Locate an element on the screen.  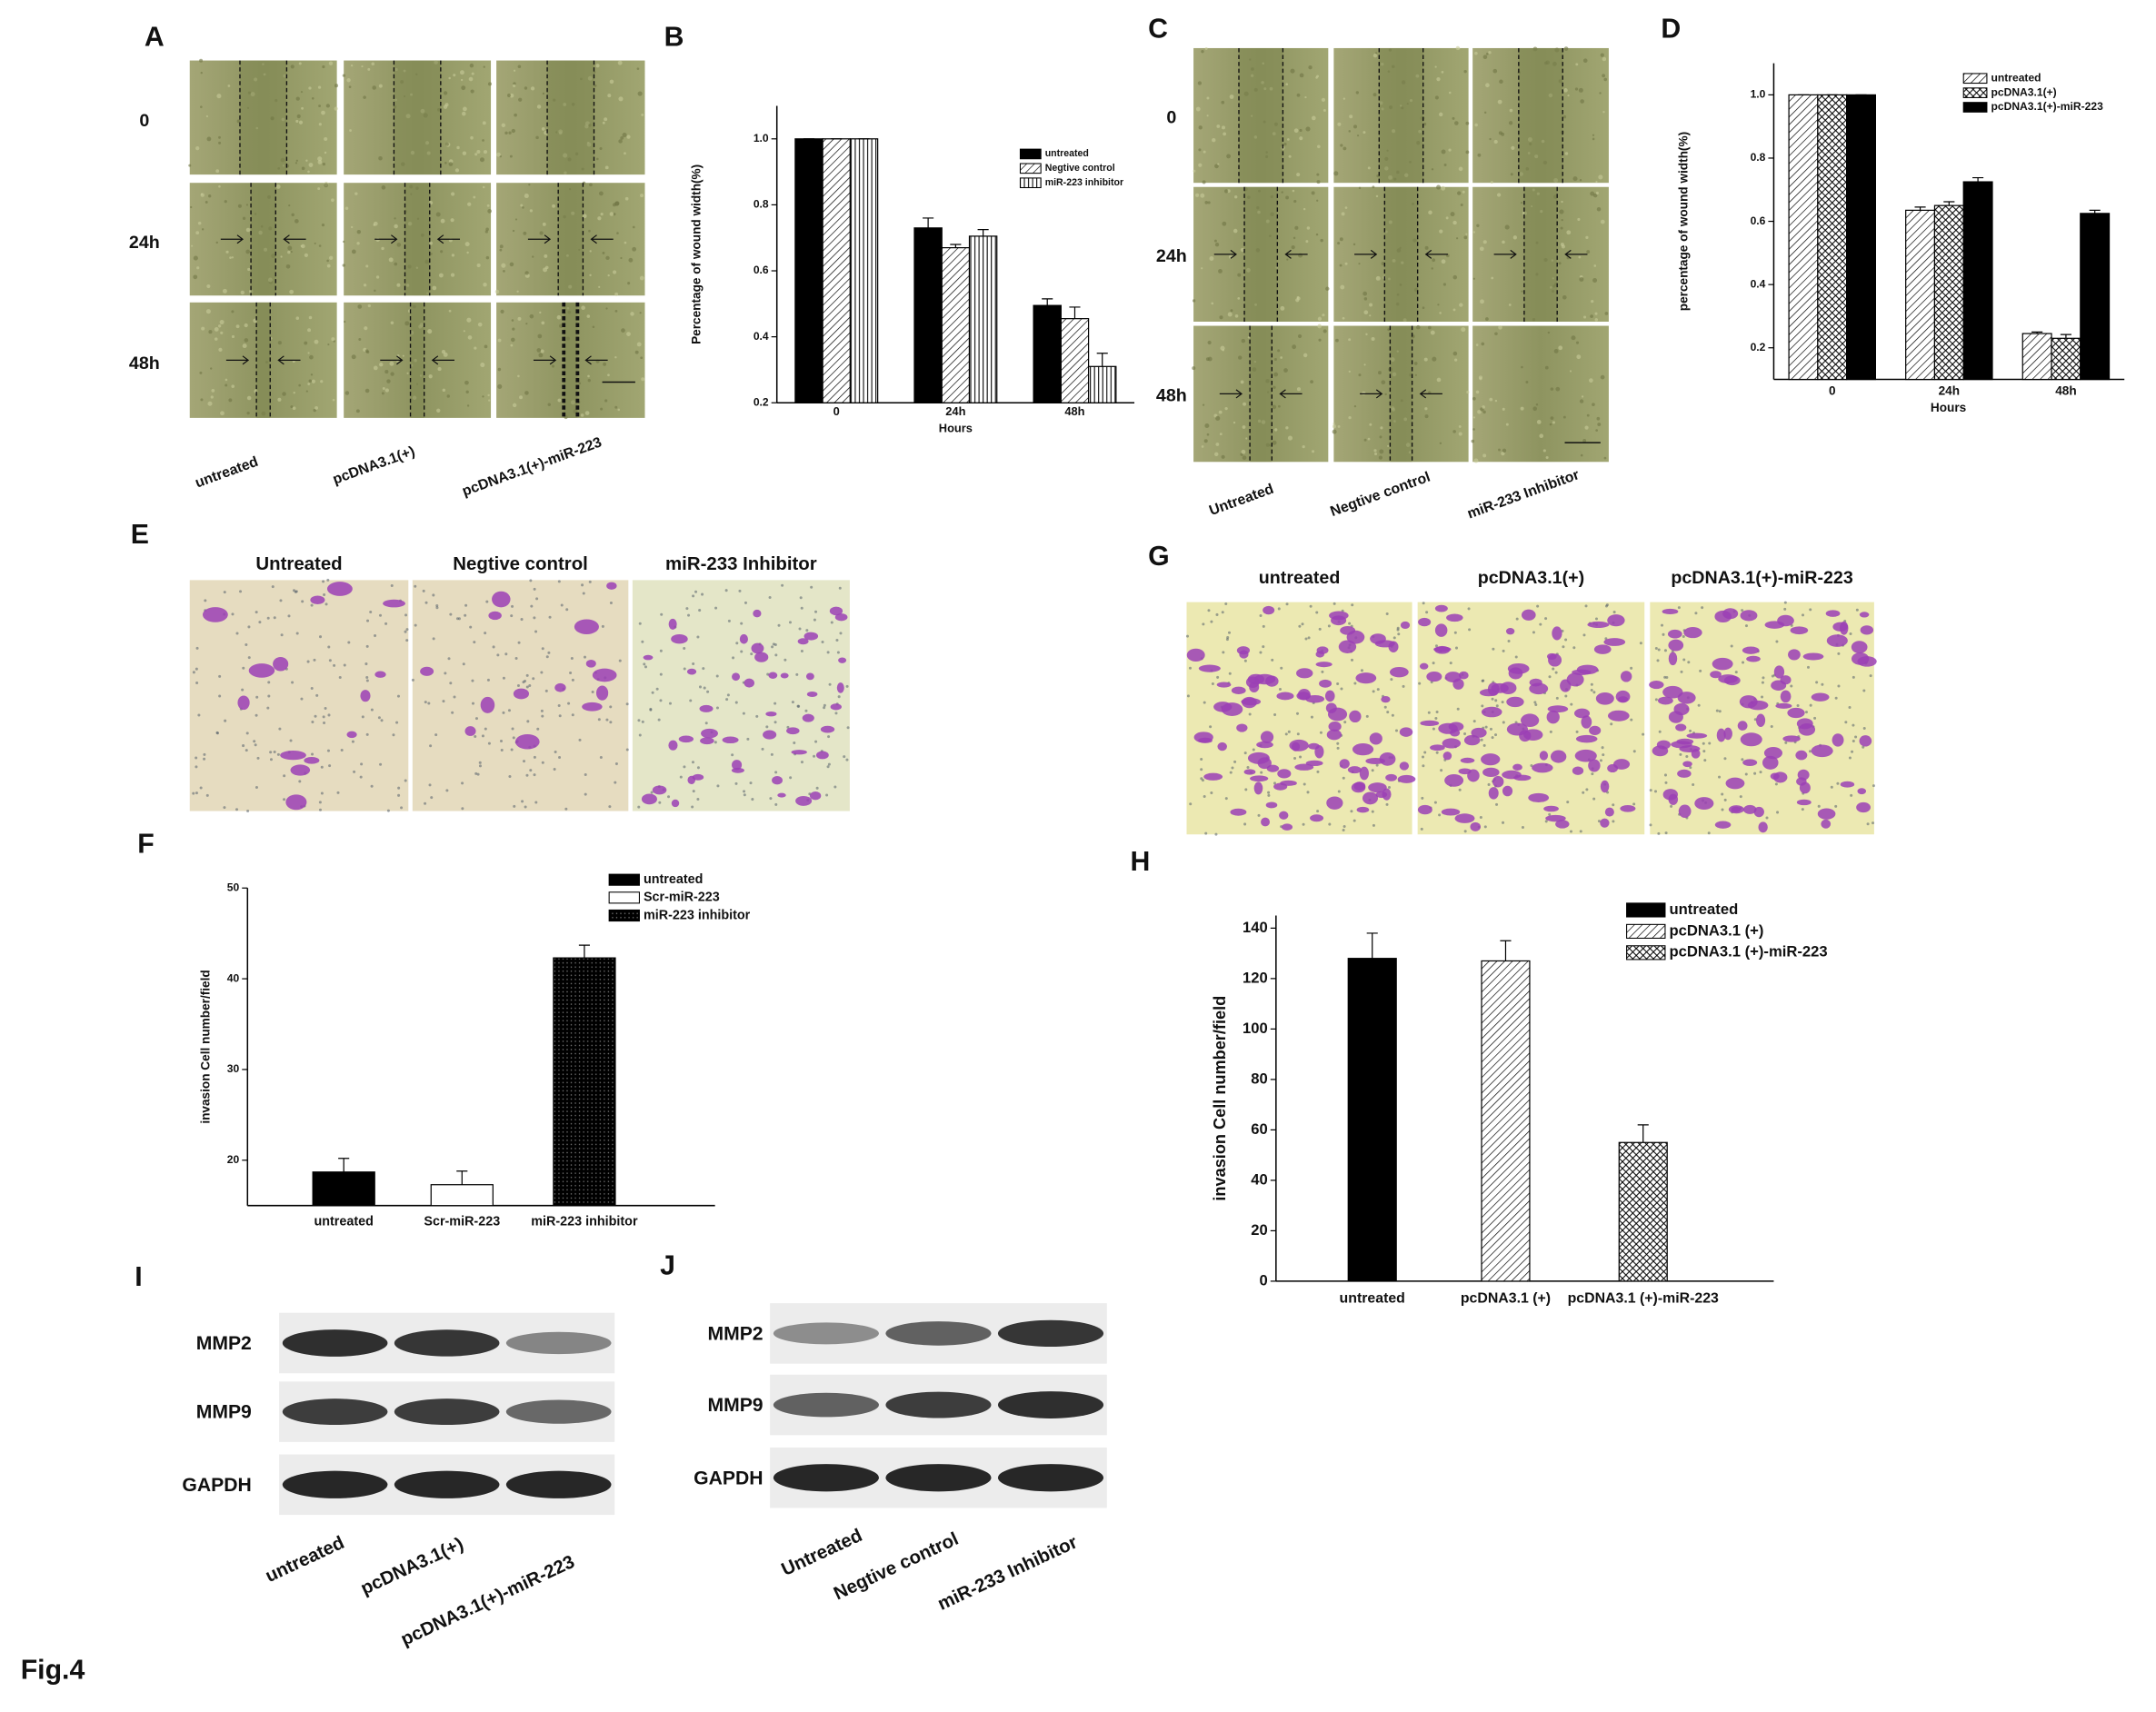
legend-label: pcDNA3.1(+)-miR-223 is located at coordinates (2047, 106).